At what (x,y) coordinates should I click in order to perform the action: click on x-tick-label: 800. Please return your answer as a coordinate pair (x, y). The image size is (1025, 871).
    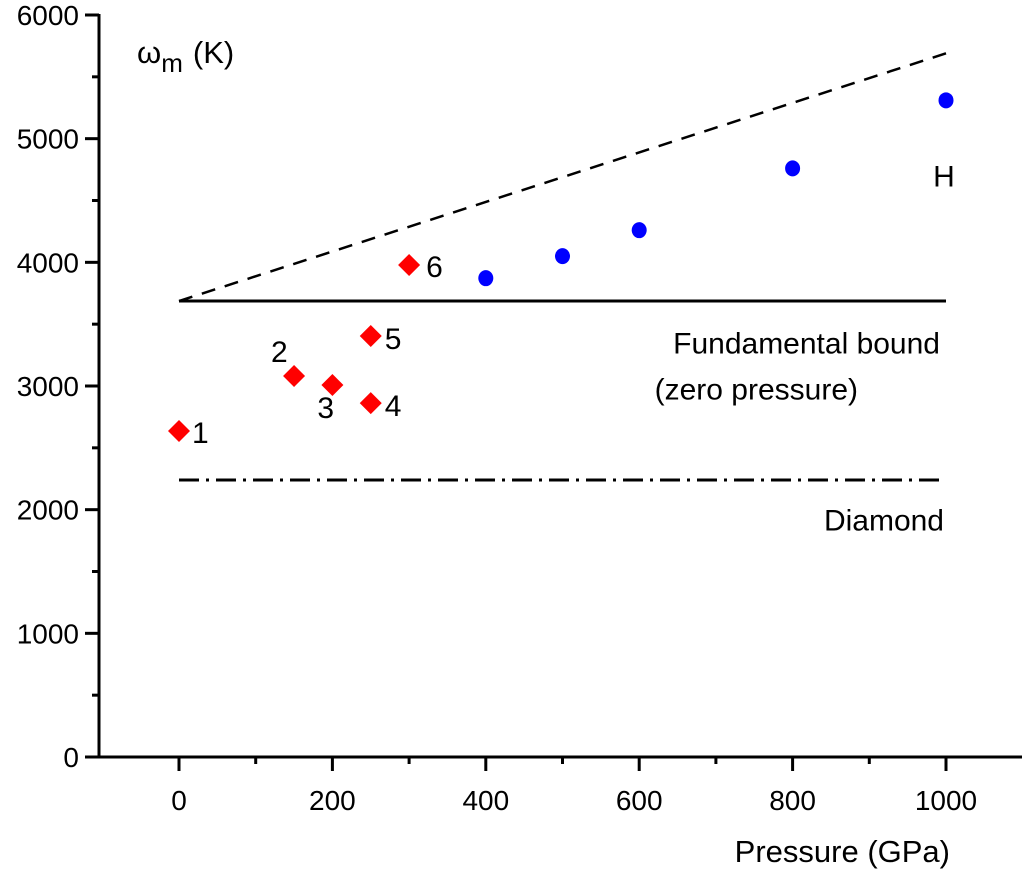
    Looking at the image, I should click on (792, 800).